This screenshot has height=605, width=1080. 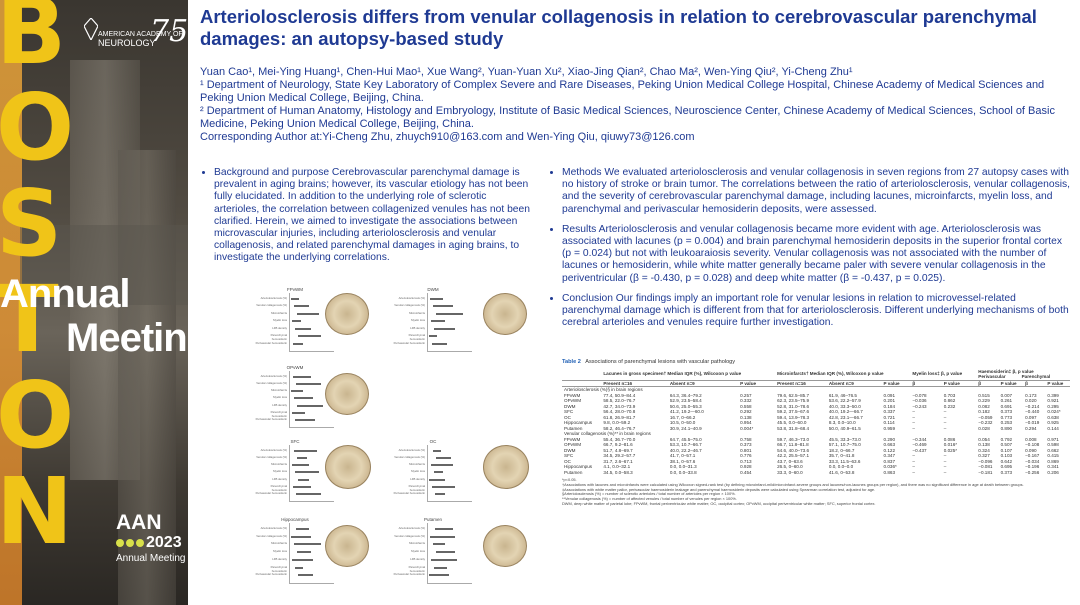 What do you see at coordinates (1006, 461) in the screenshot?
I see `table-cell: 0.642` at bounding box center [1006, 461].